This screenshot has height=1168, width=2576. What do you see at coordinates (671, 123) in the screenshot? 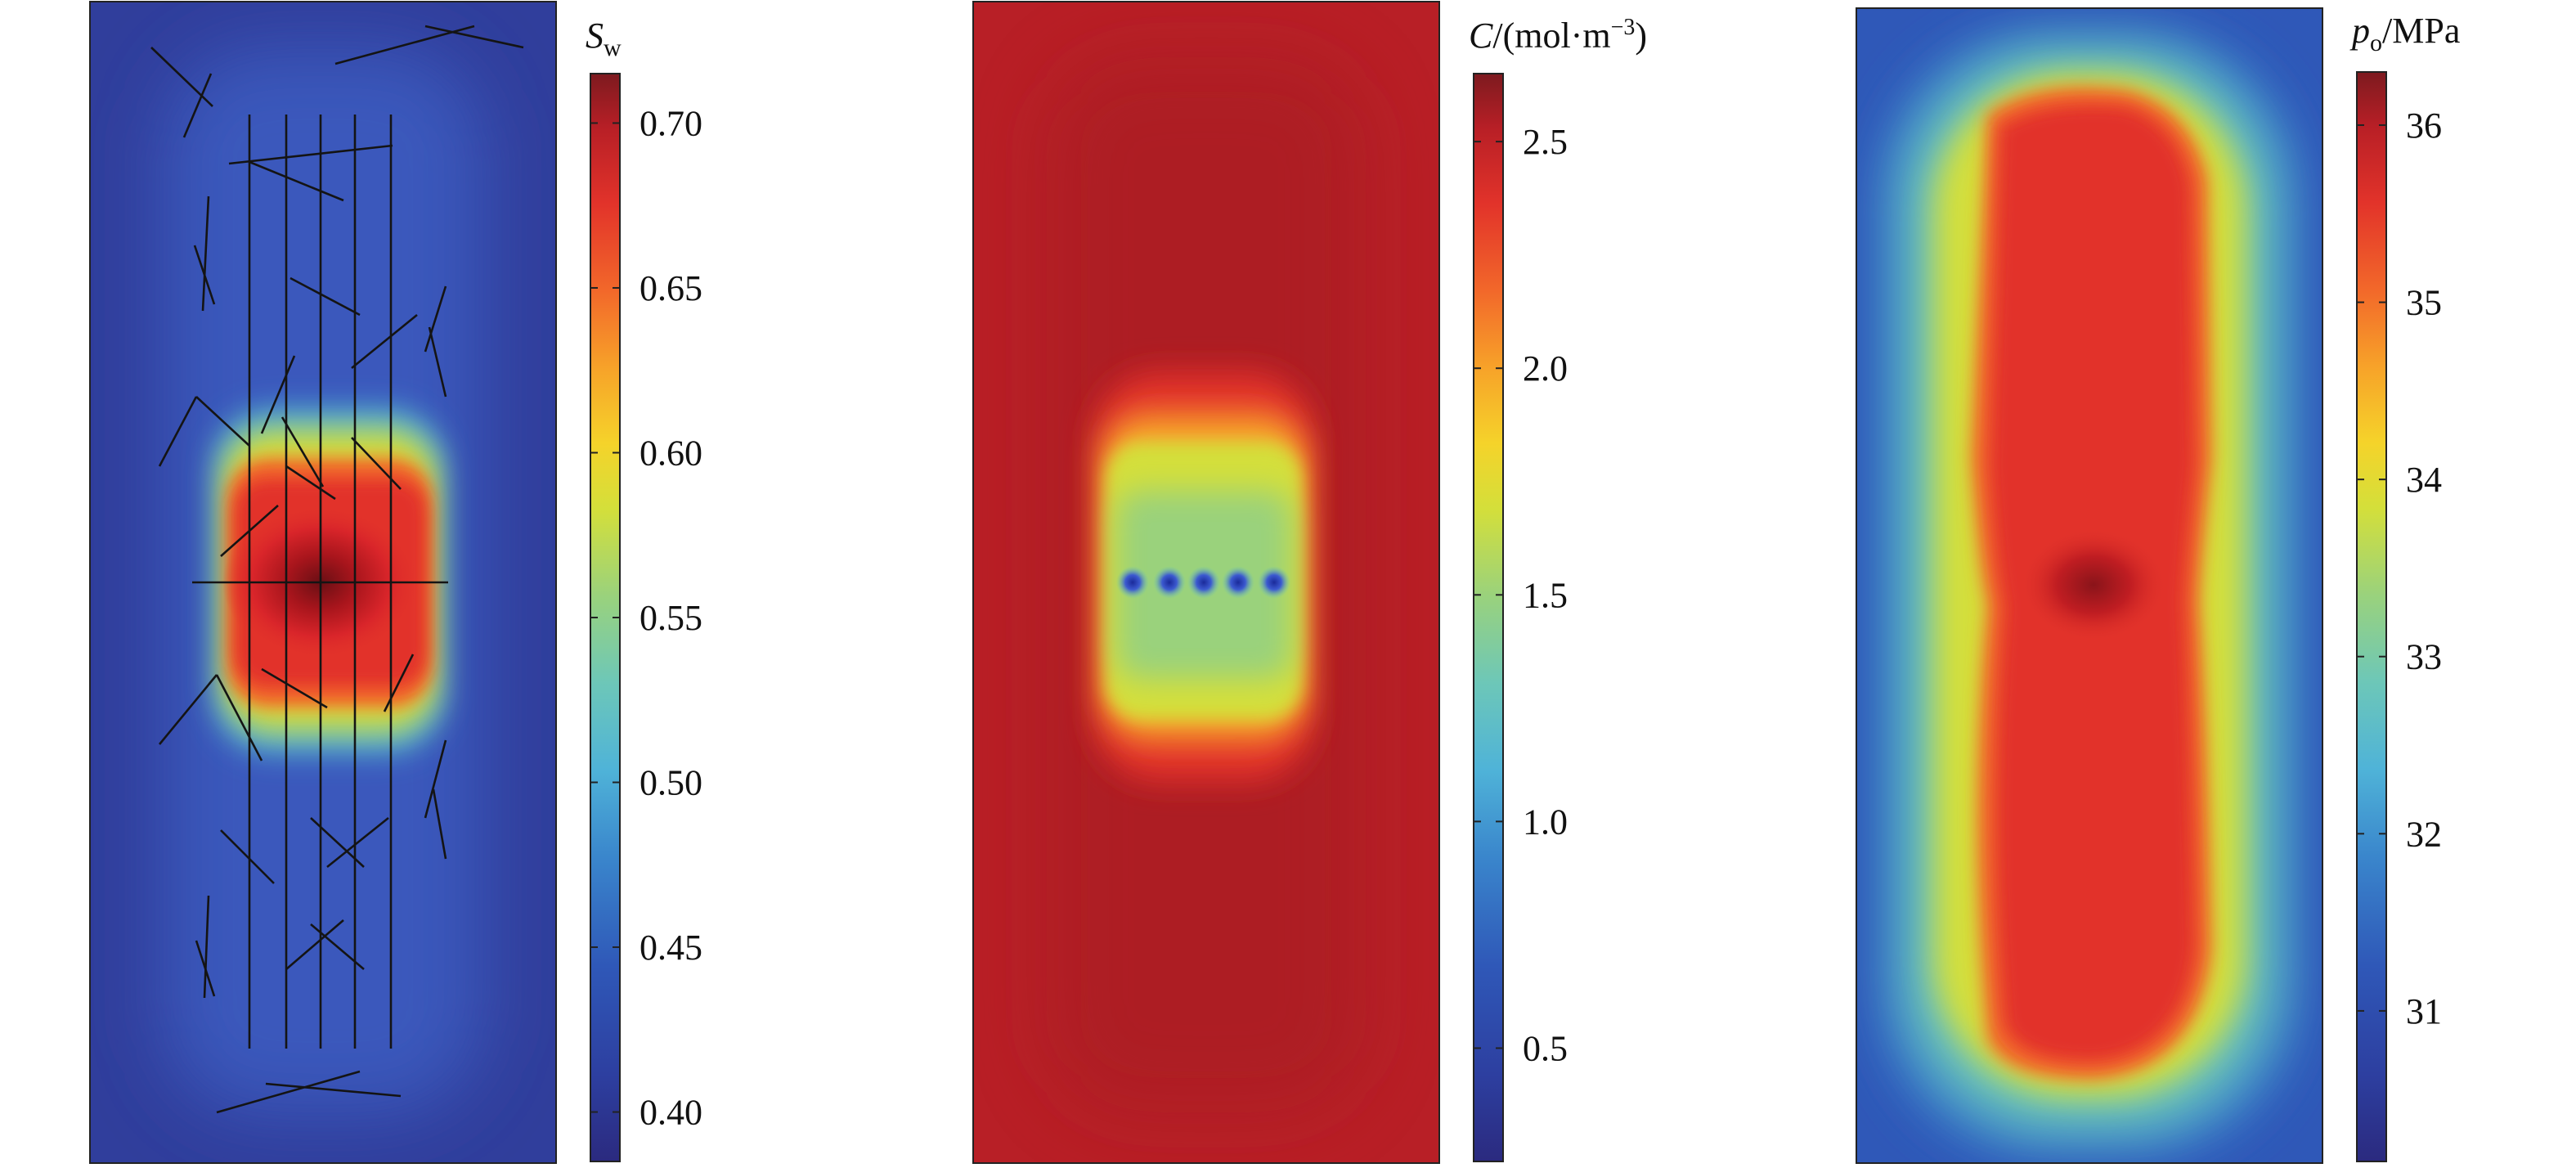
I see `colorbar-tick-label: 0.70` at bounding box center [671, 123].